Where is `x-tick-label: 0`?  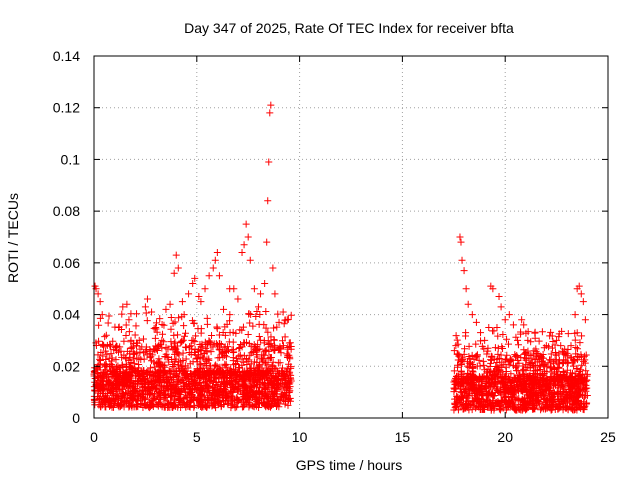
x-tick-label: 0 is located at coordinates (94, 437).